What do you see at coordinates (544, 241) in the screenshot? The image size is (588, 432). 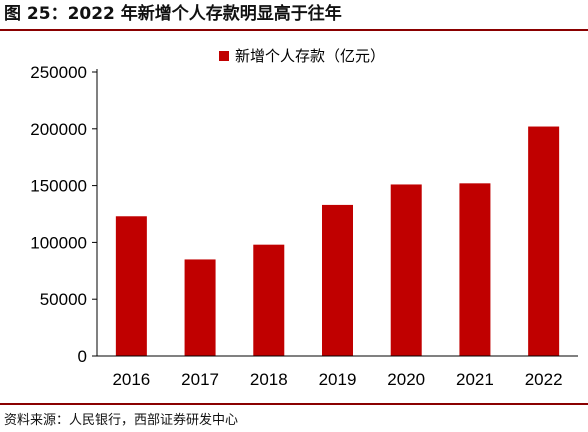 I see `bar-2022` at bounding box center [544, 241].